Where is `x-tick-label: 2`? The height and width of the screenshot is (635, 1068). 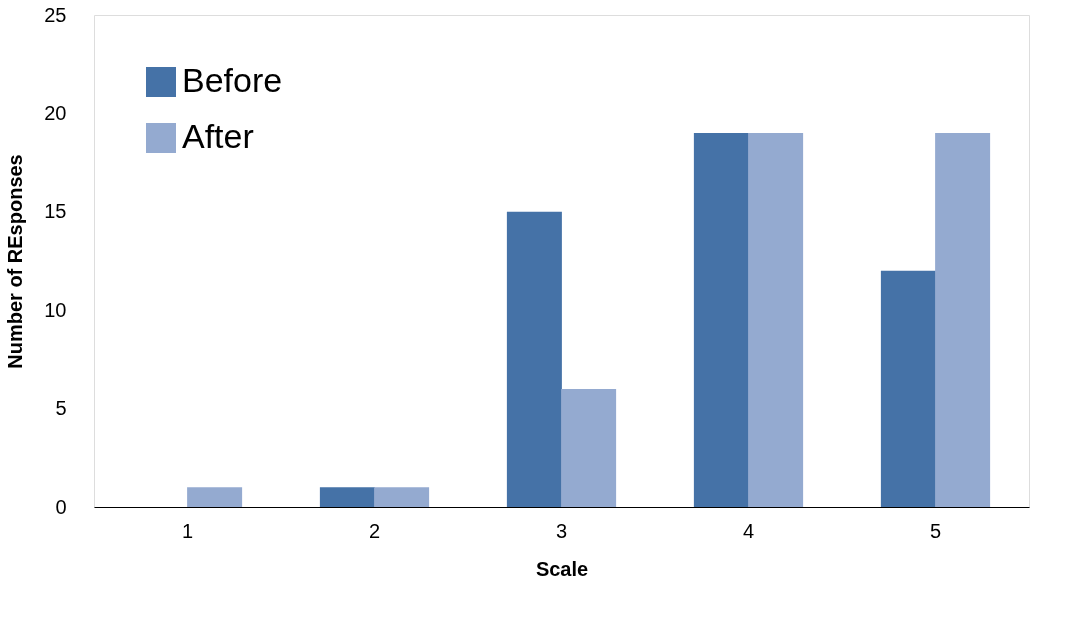 x-tick-label: 2 is located at coordinates (374, 530).